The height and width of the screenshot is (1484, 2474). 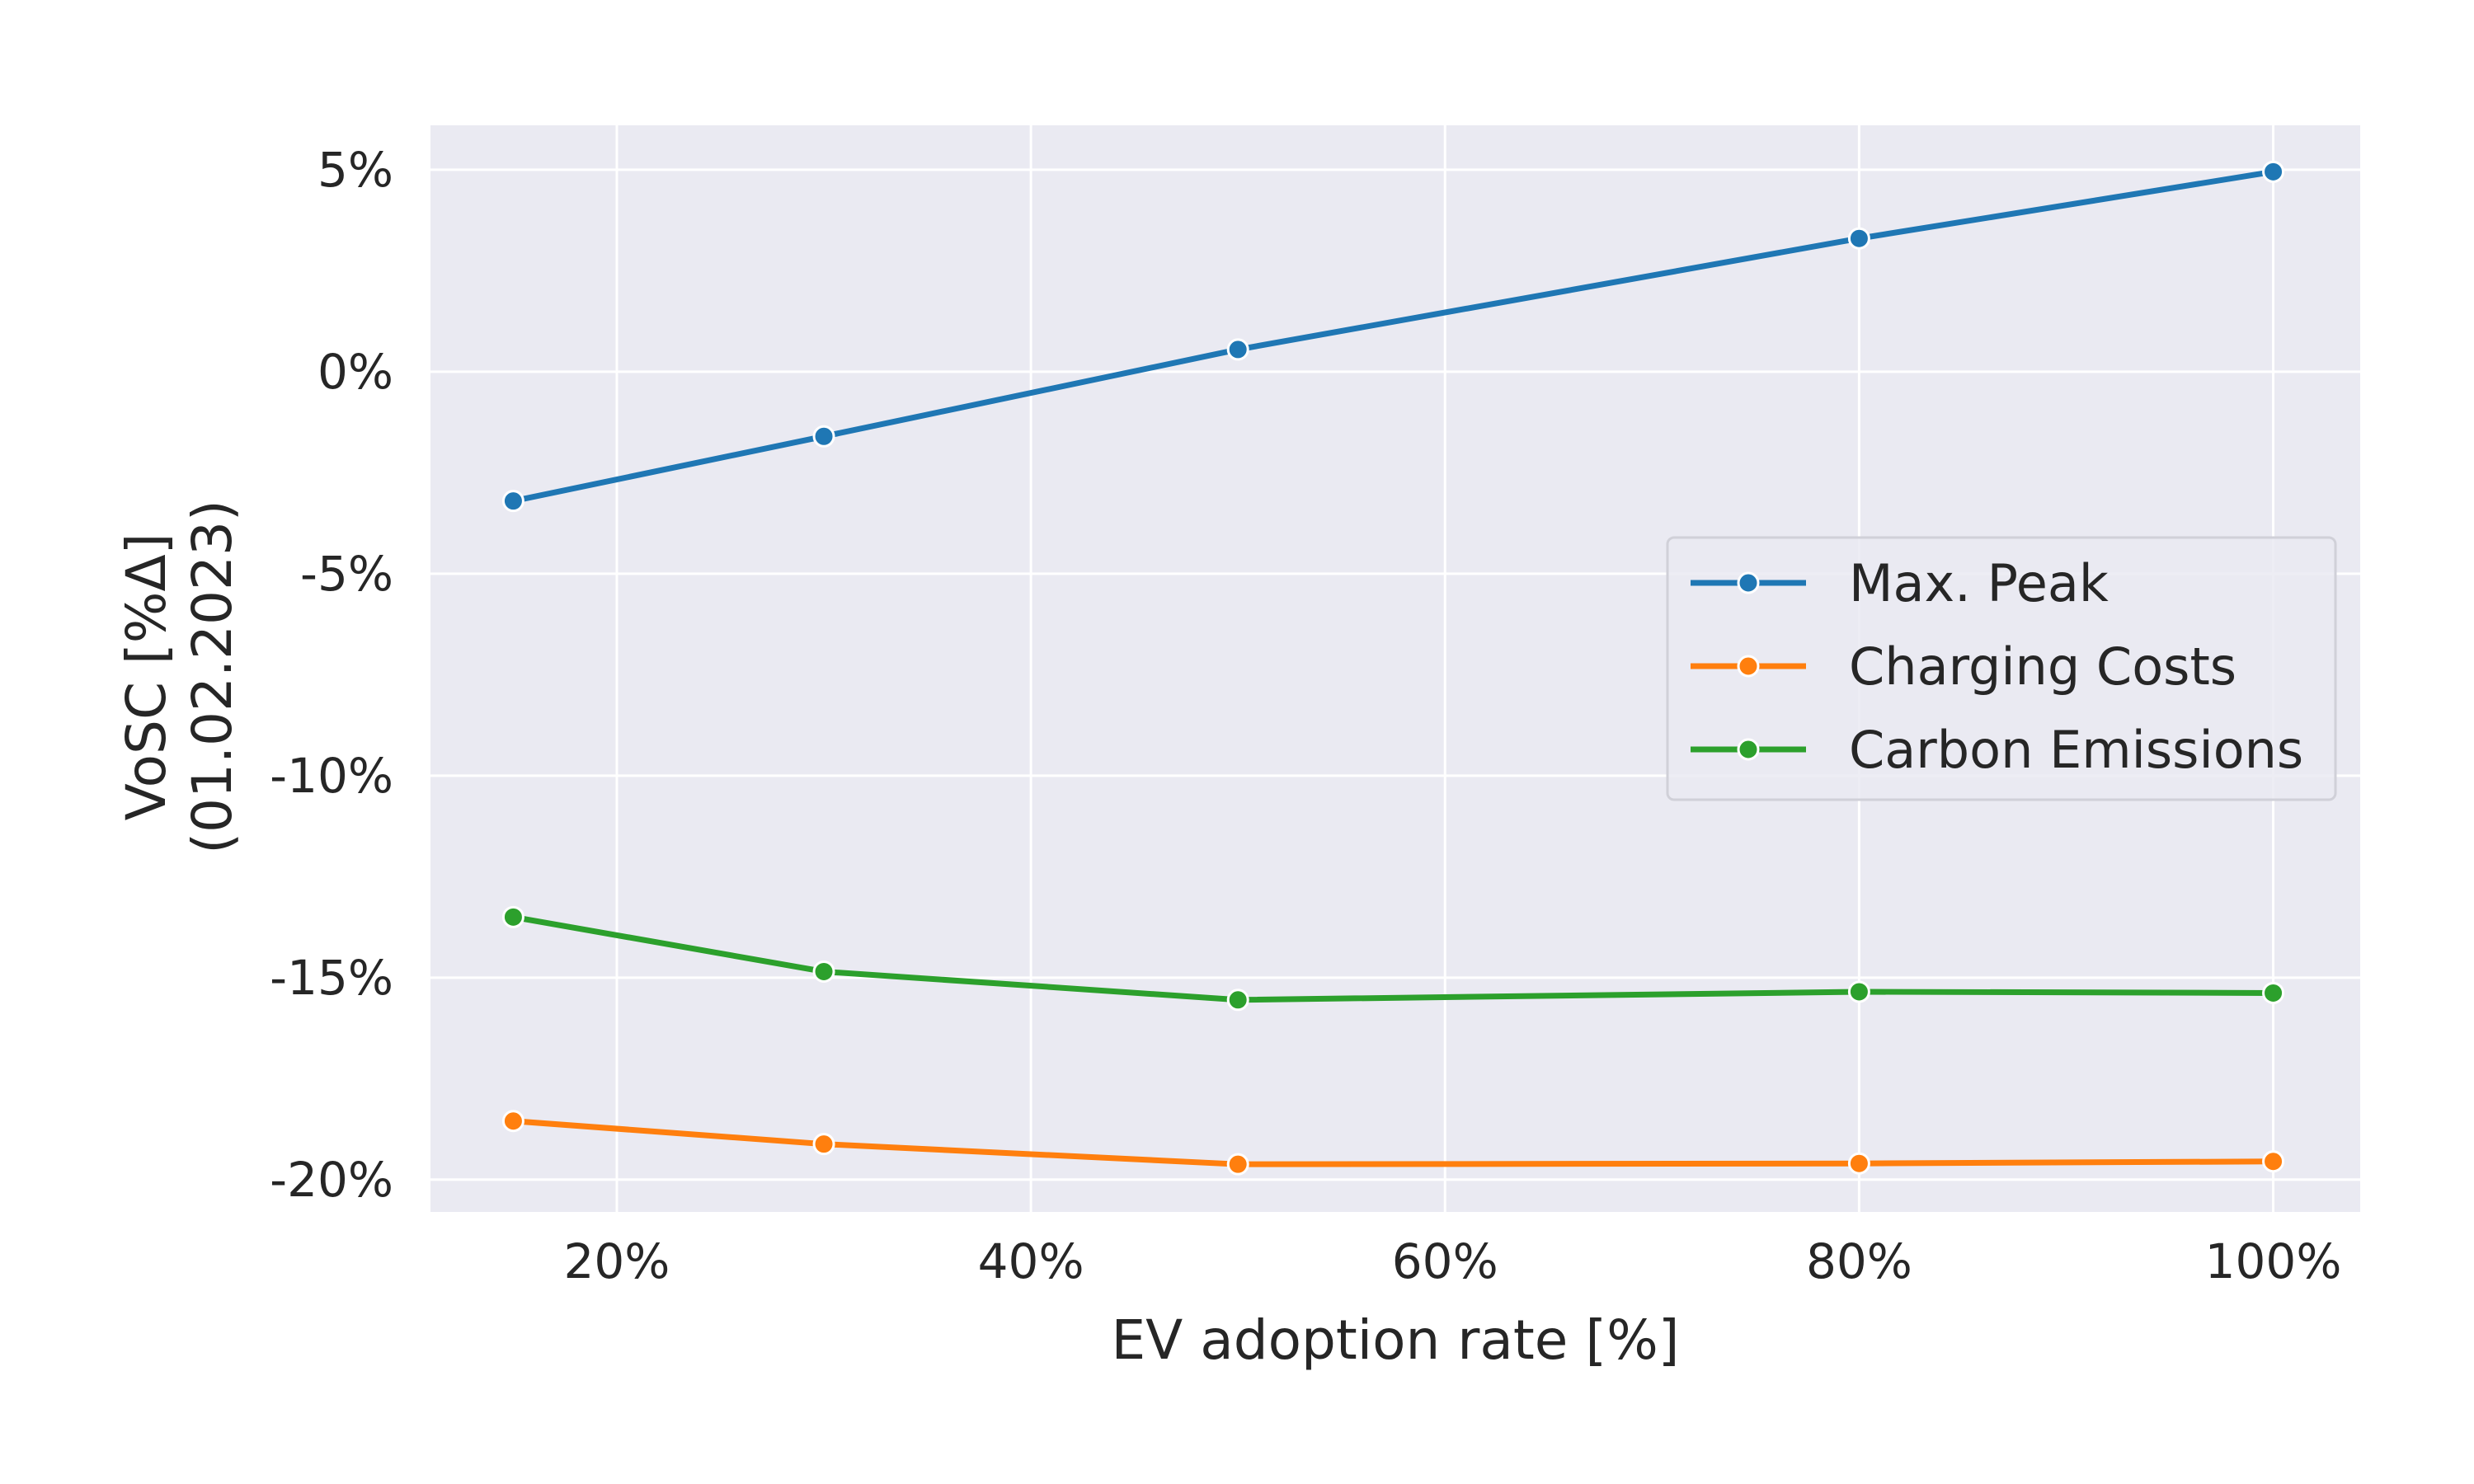 I want to click on x-tick-label: 100%, so click(x=2273, y=1261).